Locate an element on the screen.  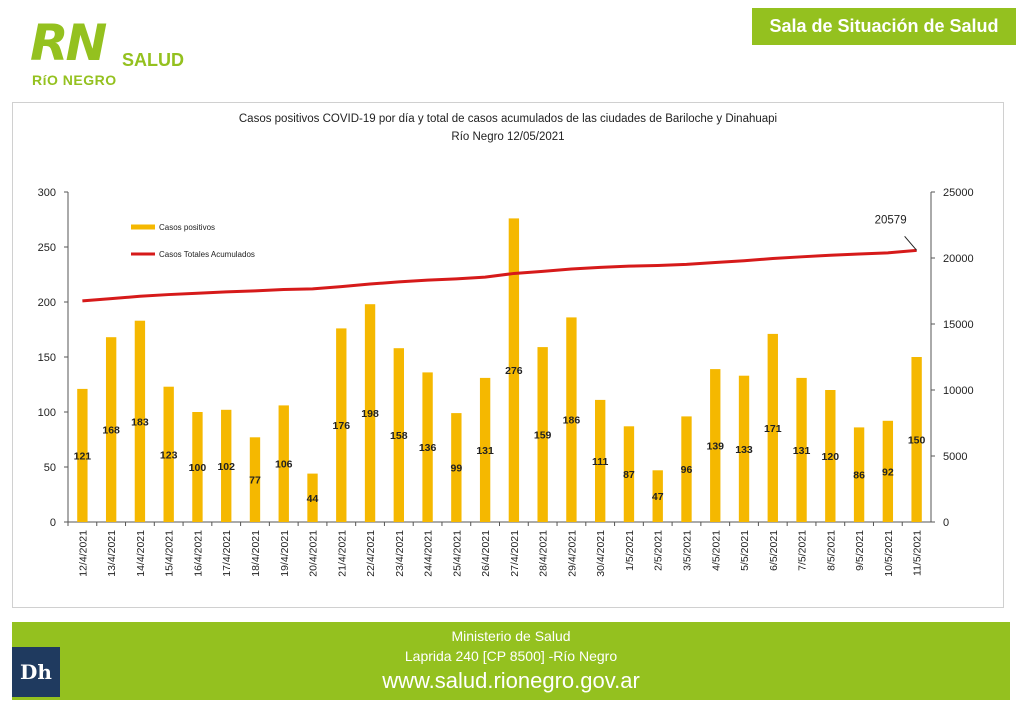
right-tick-label: 0 is located at coordinates (946, 523).